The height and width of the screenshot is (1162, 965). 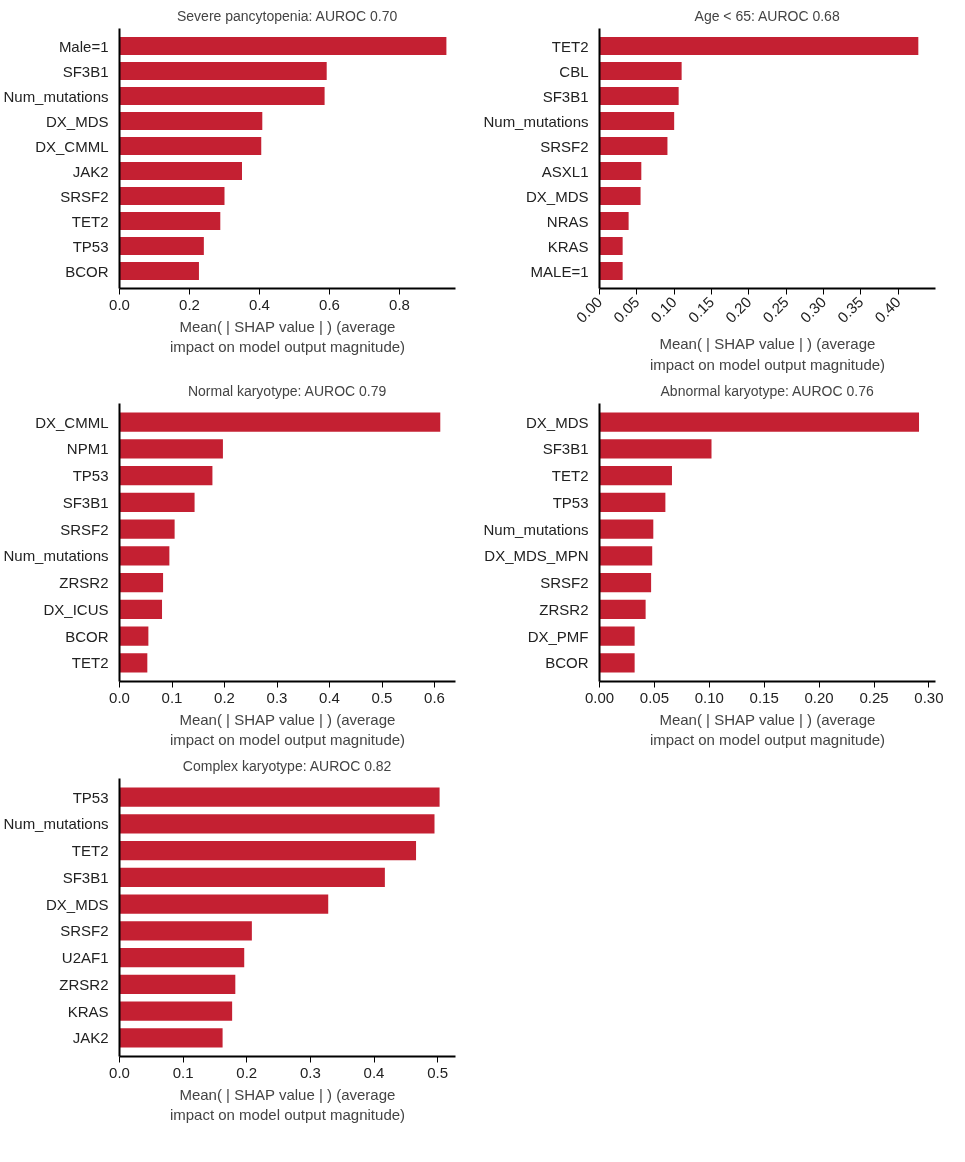 What do you see at coordinates (329, 304) in the screenshot?
I see `x-tick-label: 0.6` at bounding box center [329, 304].